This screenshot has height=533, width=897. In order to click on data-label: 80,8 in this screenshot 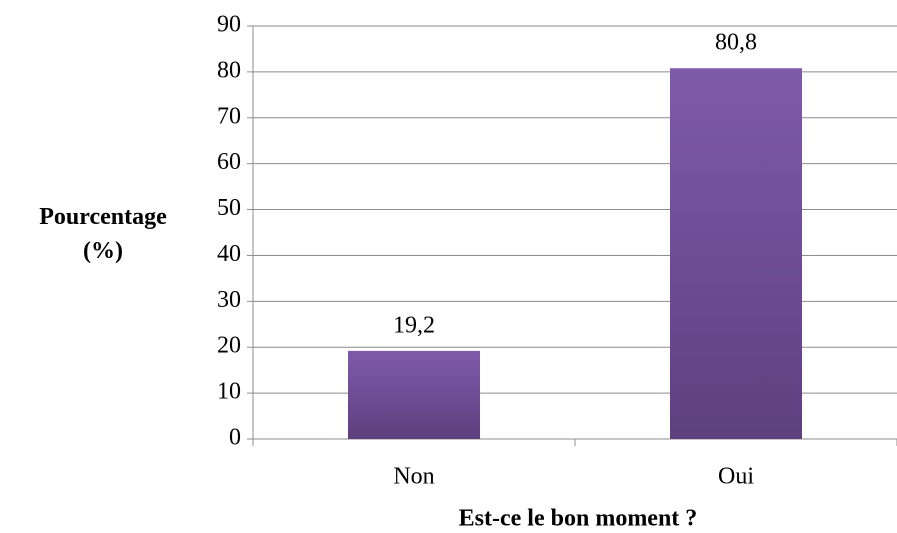, I will do `click(736, 43)`.